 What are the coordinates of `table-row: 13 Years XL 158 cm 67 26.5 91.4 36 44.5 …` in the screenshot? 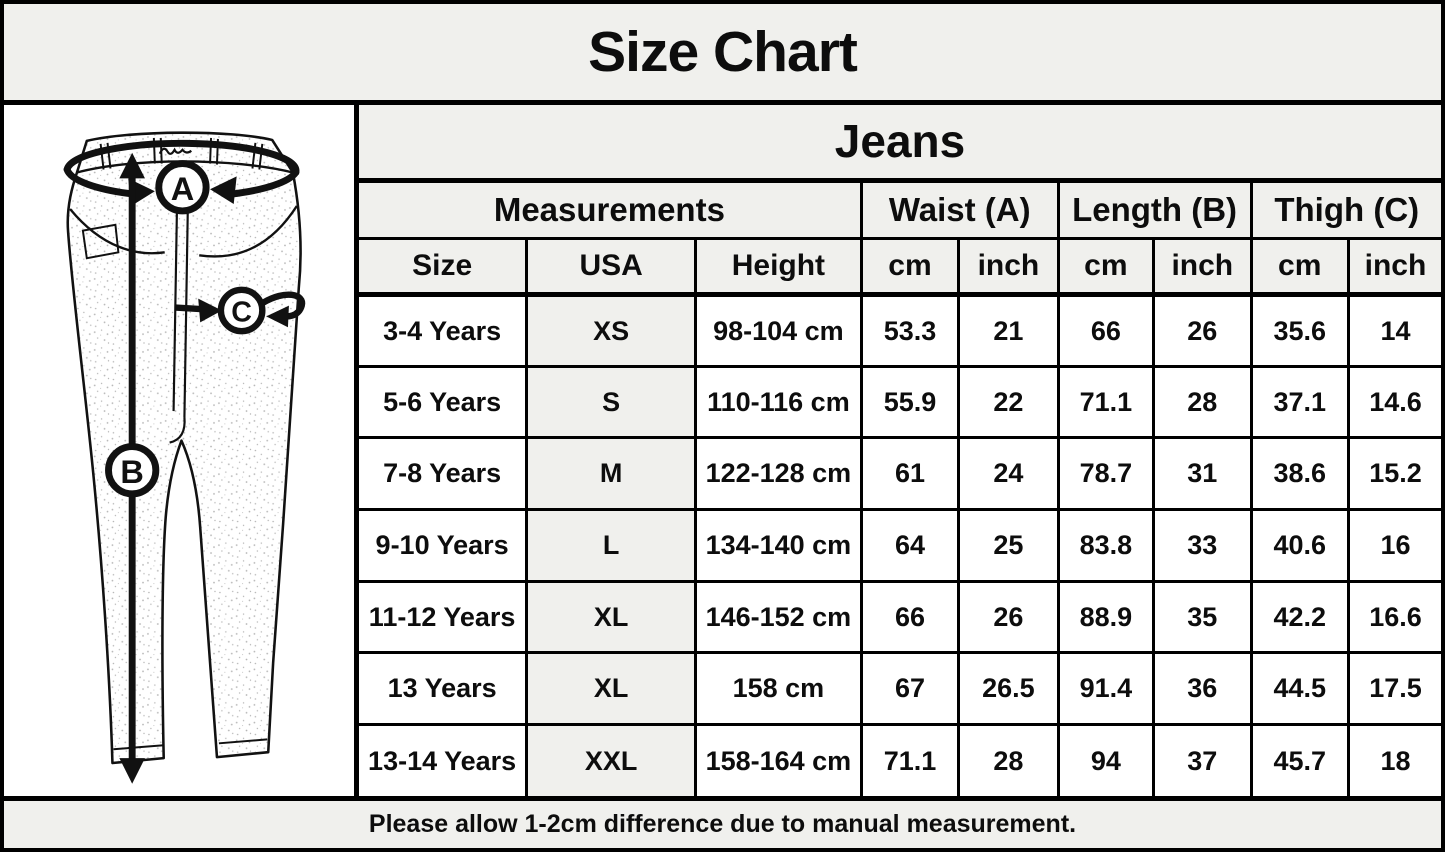 It's located at (900, 688).